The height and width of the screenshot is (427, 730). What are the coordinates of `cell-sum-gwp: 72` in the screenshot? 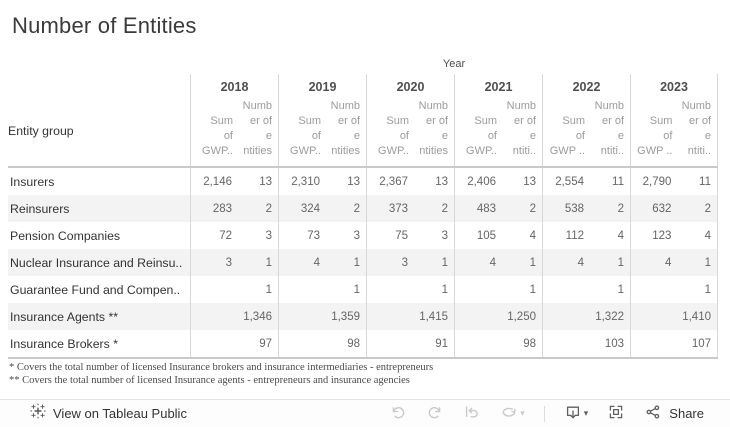 It's located at (225, 235).